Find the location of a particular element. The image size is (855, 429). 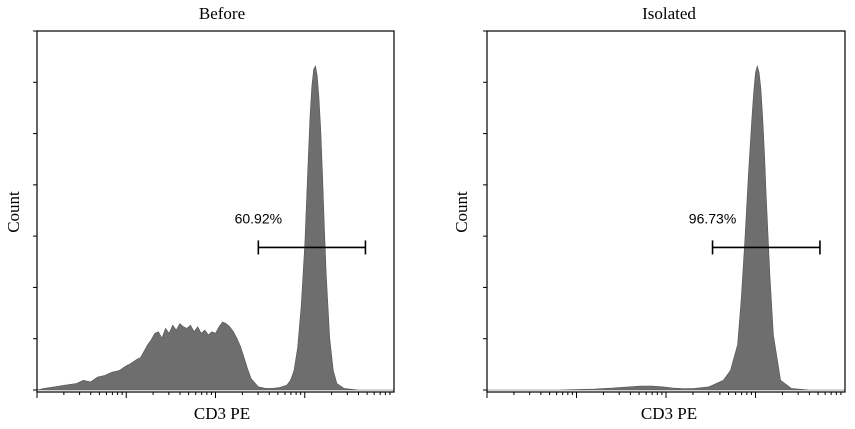

chart-title: Isolated is located at coordinates (669, 13).